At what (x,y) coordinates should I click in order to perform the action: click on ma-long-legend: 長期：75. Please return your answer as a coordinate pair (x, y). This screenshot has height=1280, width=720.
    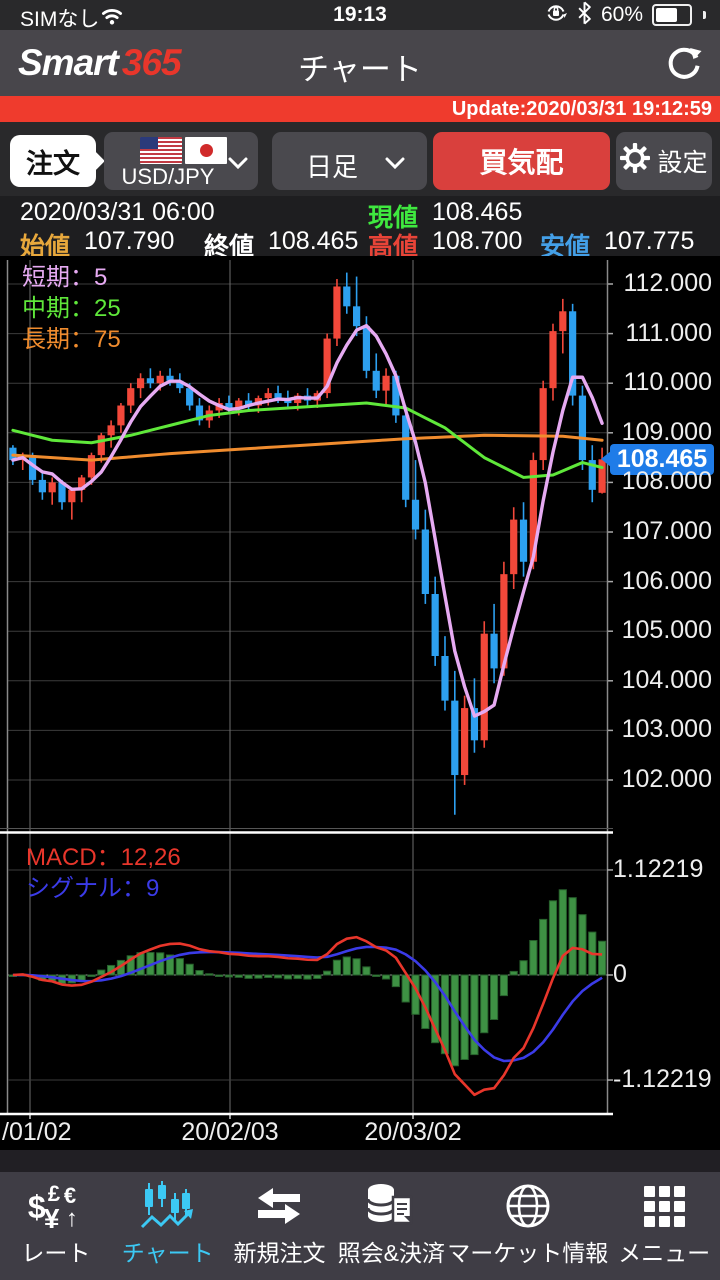
    Looking at the image, I should click on (71, 339).